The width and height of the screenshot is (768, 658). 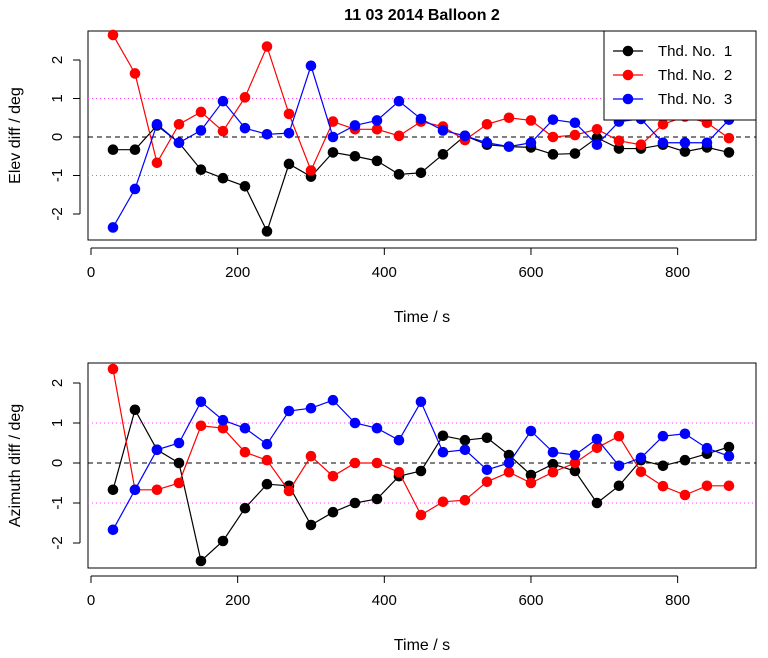 I want to click on chart-title: 11 03 2014 Balloon 2, so click(x=422, y=15).